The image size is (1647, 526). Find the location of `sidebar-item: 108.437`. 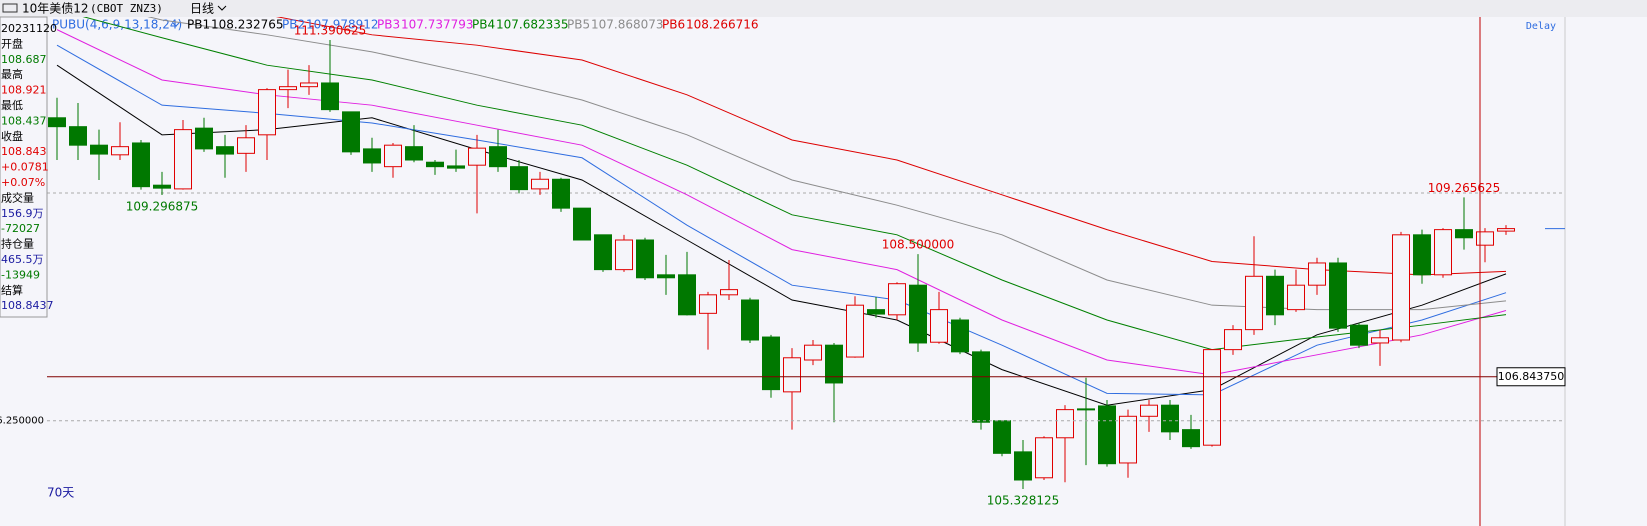

sidebar-item: 108.437 is located at coordinates (24, 120).